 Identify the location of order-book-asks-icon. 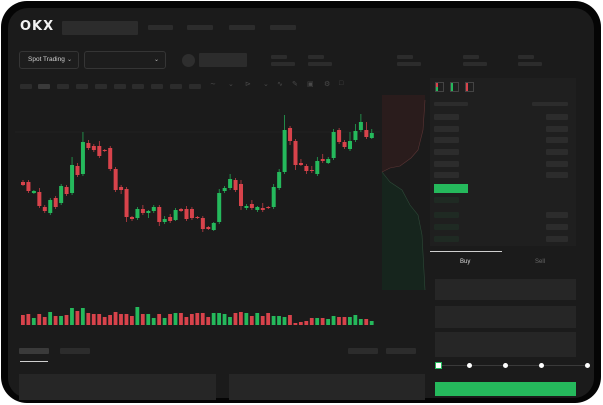
(469, 87).